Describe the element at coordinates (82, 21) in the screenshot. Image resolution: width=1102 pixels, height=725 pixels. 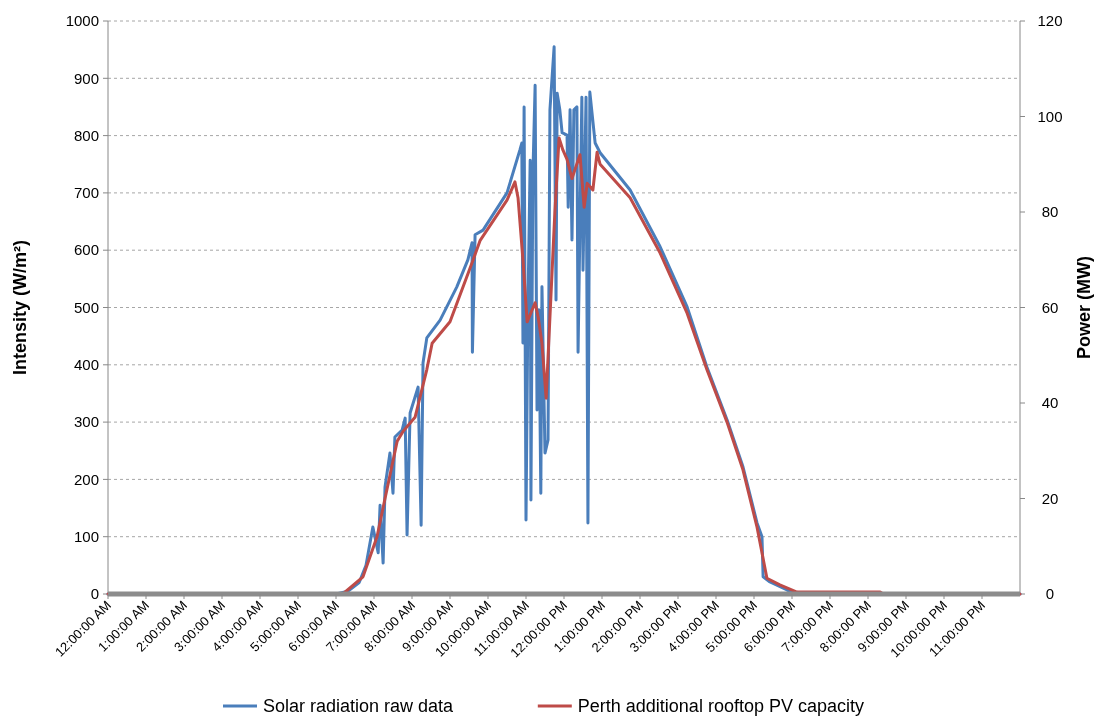
I see `y-tick-label: 1000` at that location.